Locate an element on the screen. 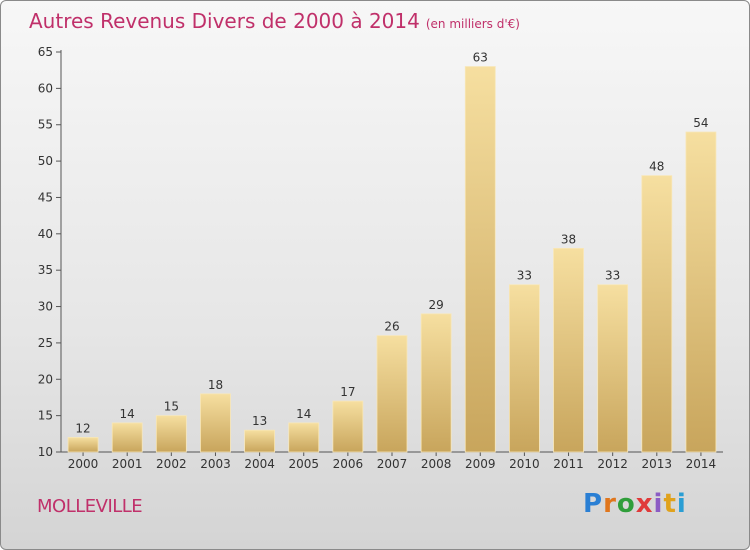  y-tick-label: 15 is located at coordinates (45, 416).